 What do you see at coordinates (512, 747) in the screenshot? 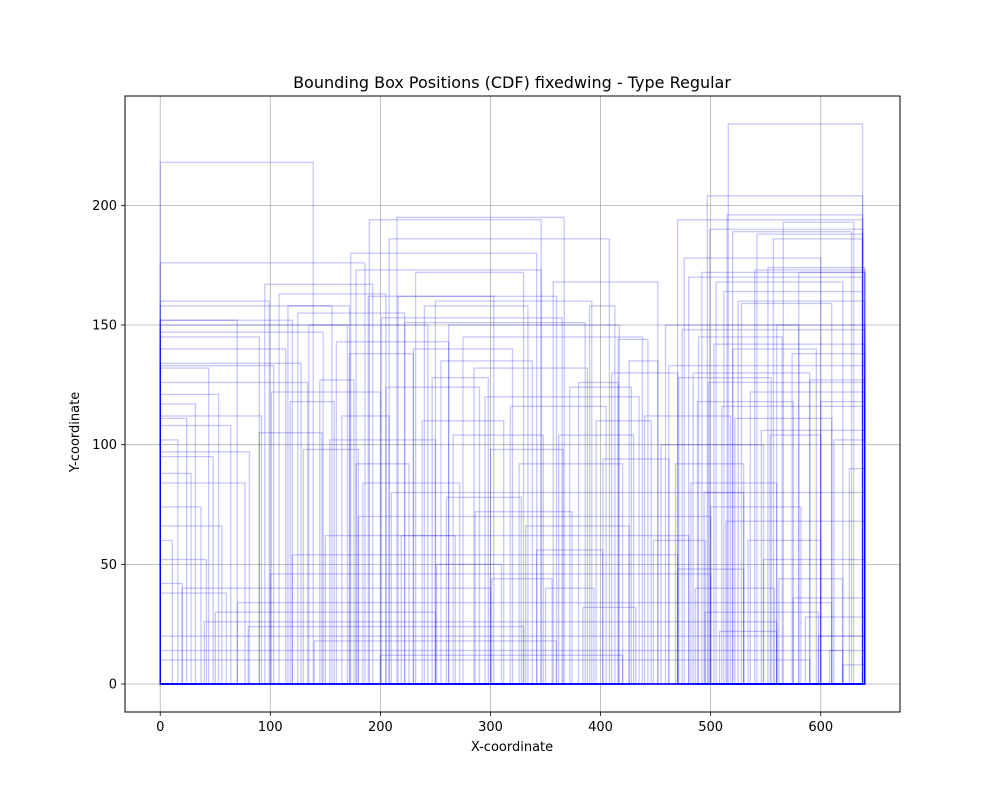
I see `x-axis-label: X-coordinate` at bounding box center [512, 747].